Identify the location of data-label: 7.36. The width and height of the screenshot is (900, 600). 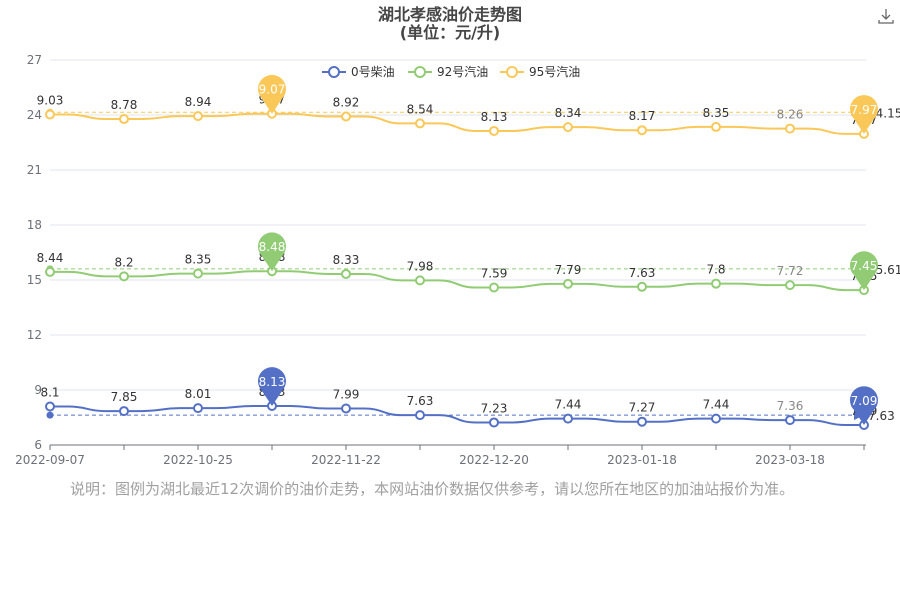
(790, 406).